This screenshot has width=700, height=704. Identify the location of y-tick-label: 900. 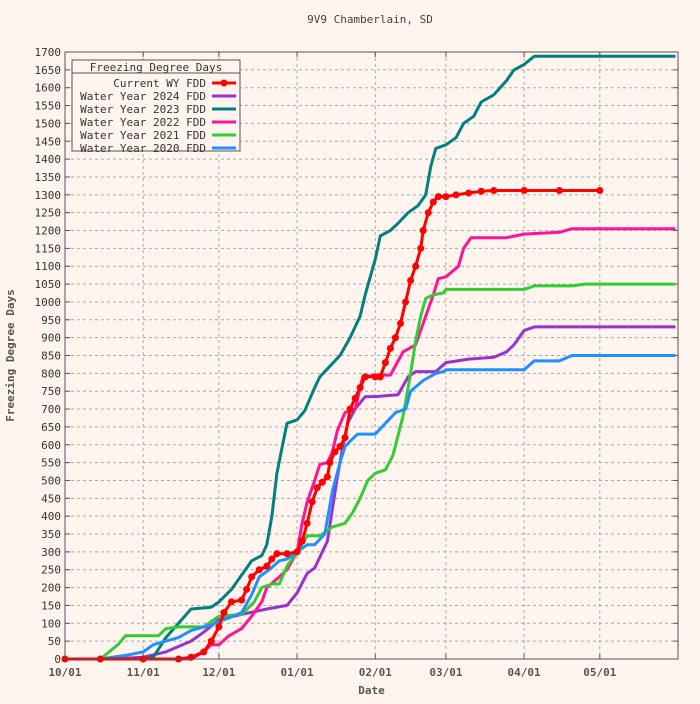
(51, 338).